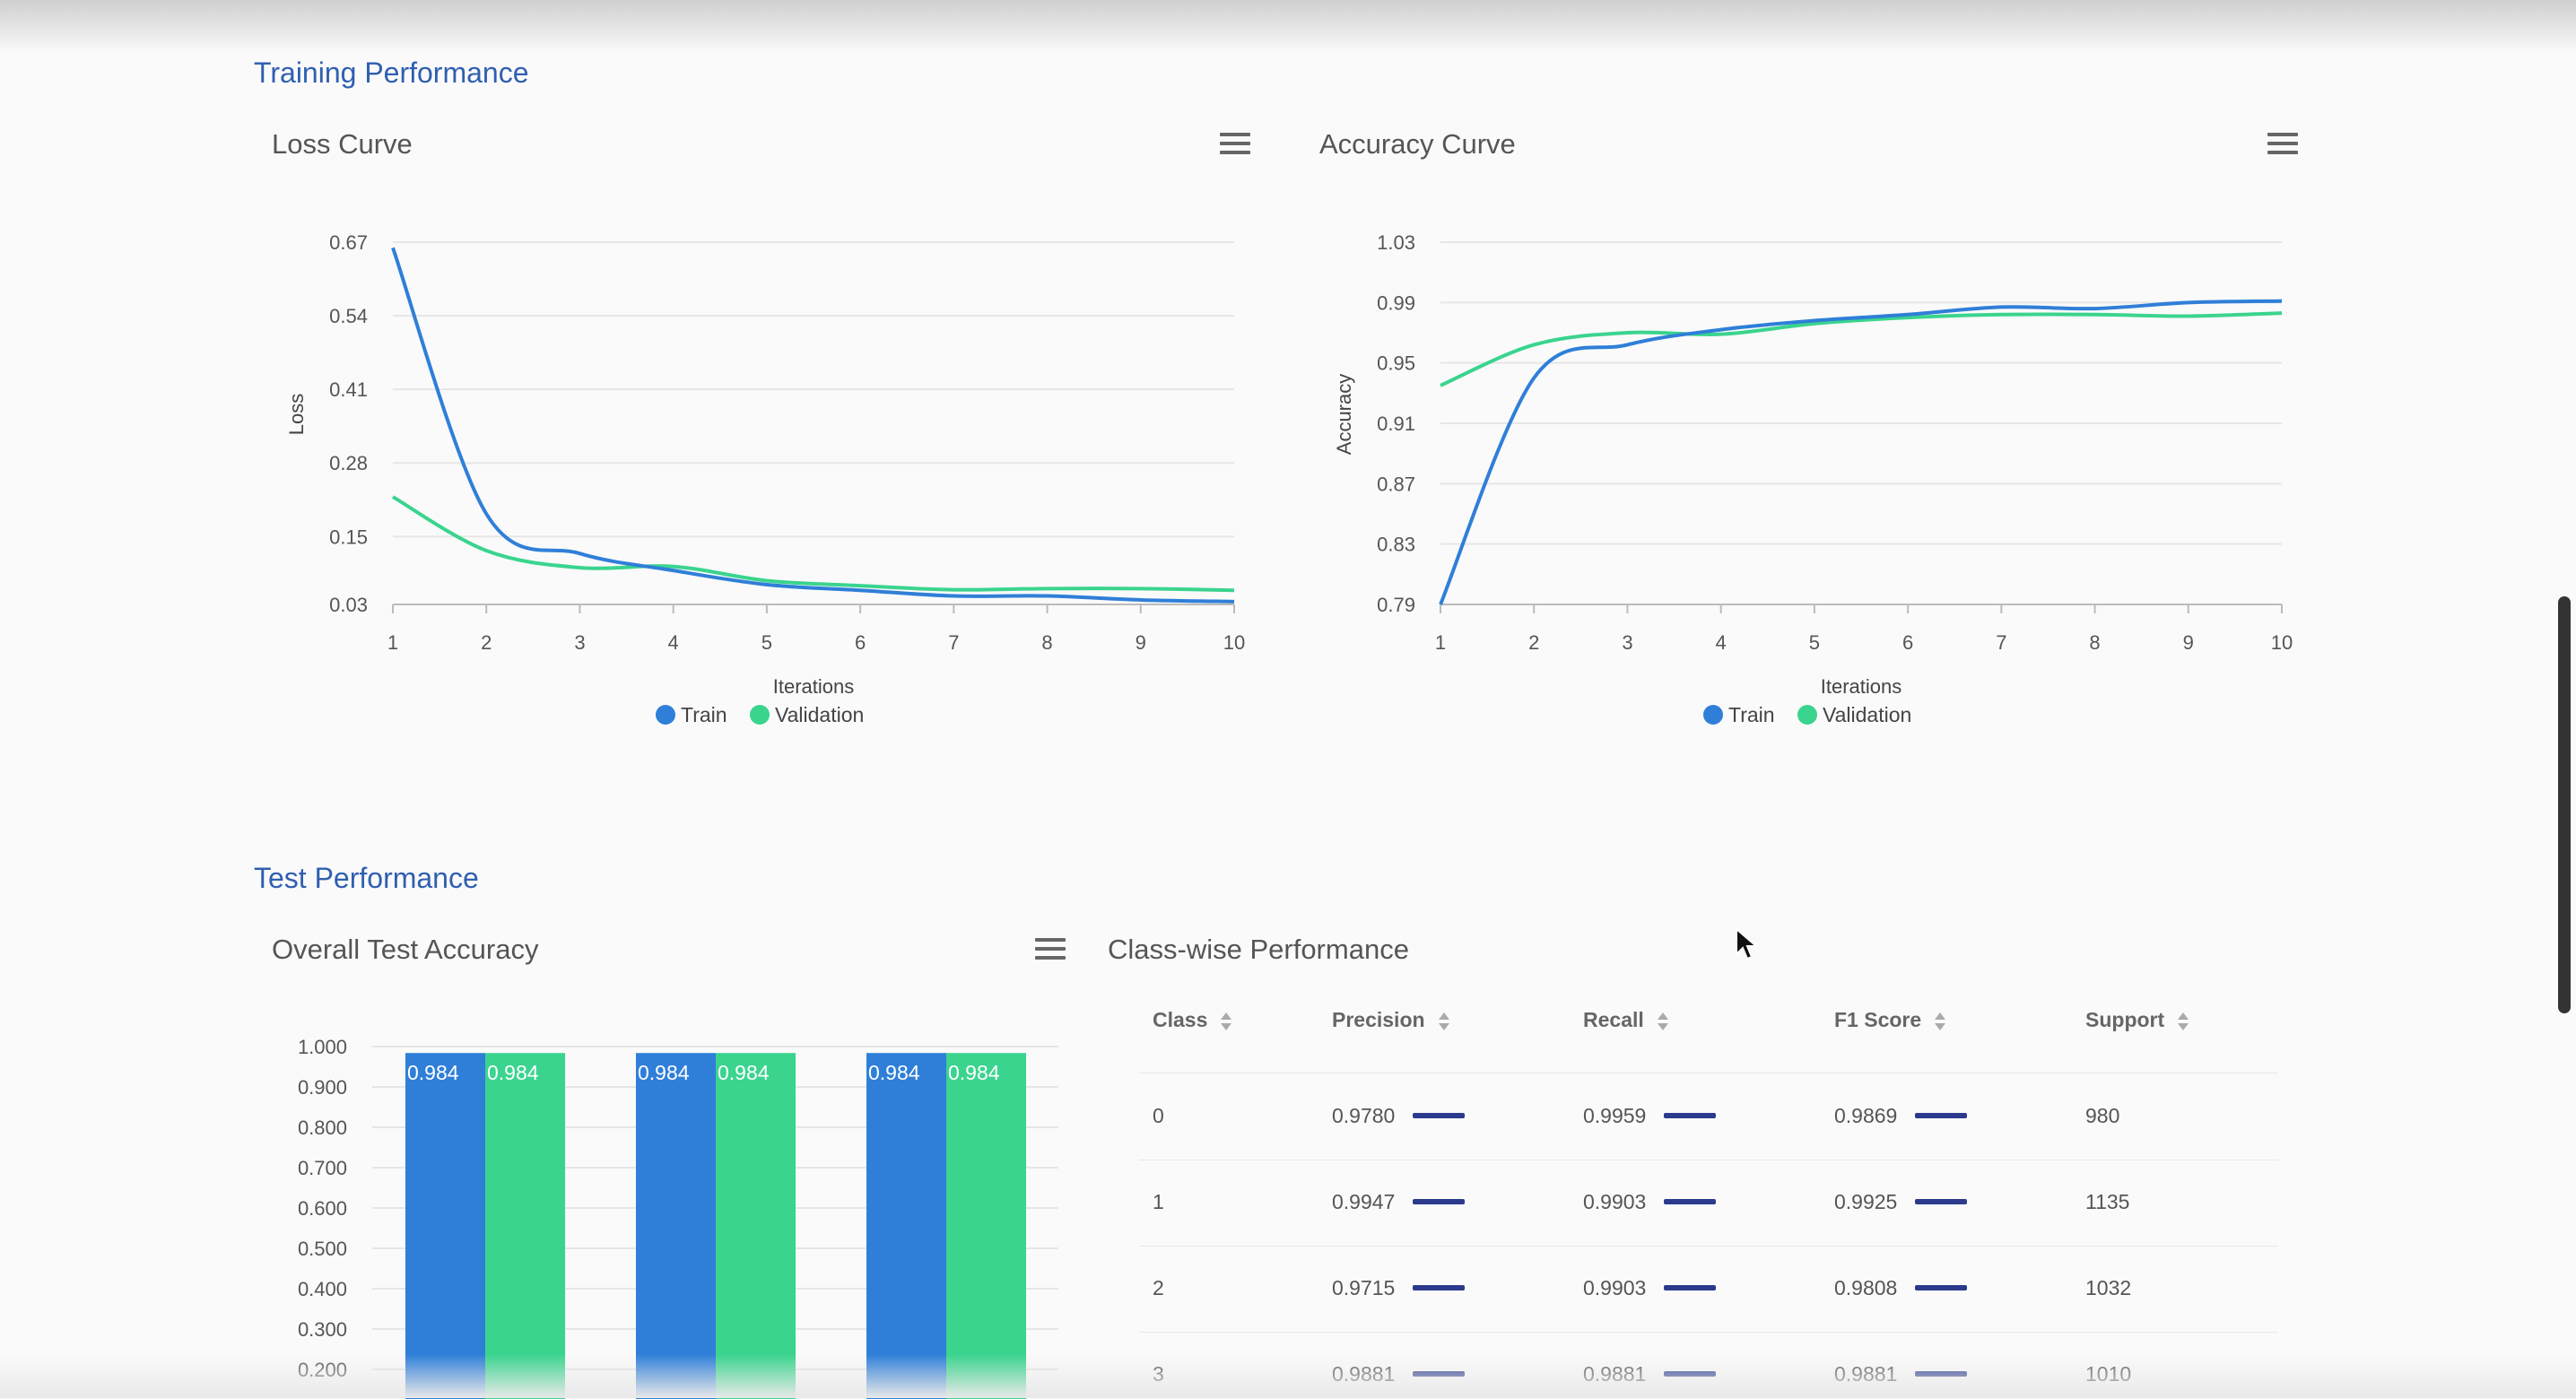 The height and width of the screenshot is (1399, 2576). Describe the element at coordinates (2001, 643) in the screenshot. I see `x-tick-label: 7` at that location.